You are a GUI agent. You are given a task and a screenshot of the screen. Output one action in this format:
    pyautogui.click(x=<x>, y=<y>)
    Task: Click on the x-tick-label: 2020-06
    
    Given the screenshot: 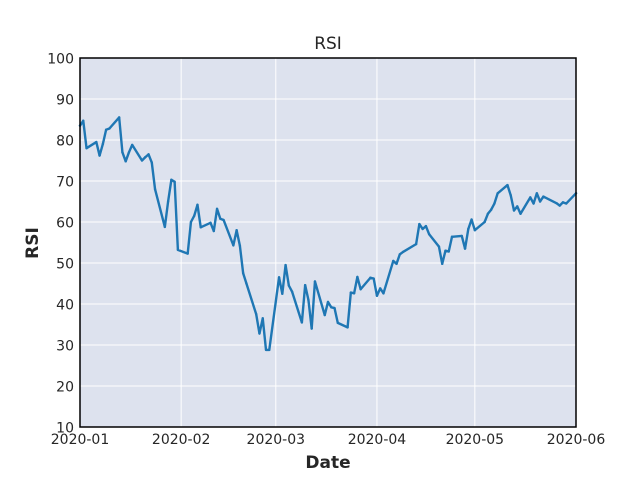 What is the action you would take?
    pyautogui.click(x=576, y=440)
    